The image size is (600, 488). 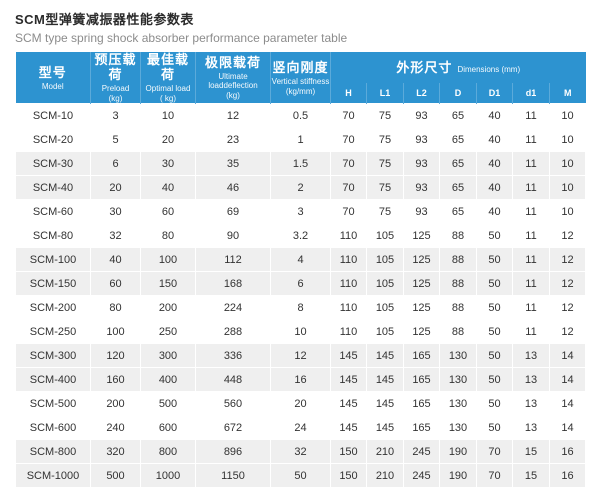 I want to click on value-cell: 32, so click(x=115, y=235).